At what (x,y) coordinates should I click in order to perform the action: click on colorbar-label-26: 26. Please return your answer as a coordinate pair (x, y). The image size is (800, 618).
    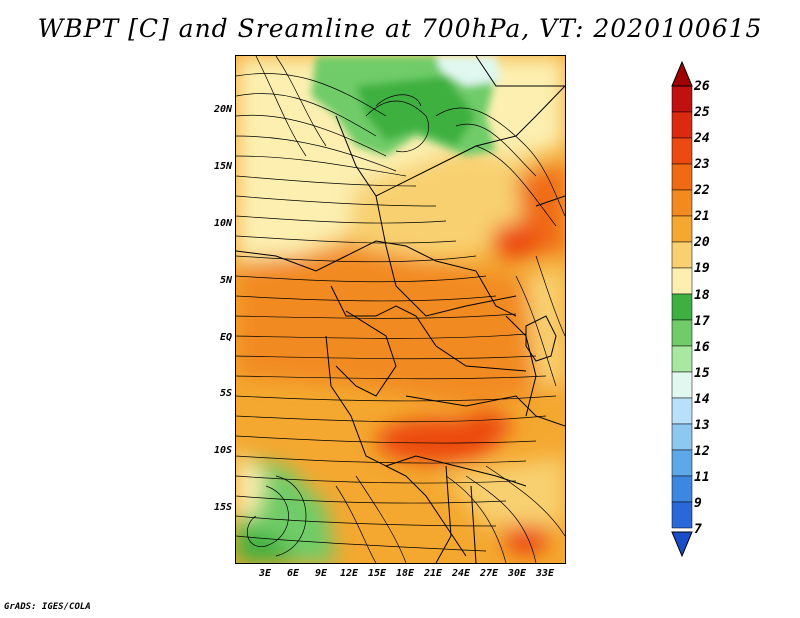
    Looking at the image, I should click on (702, 86).